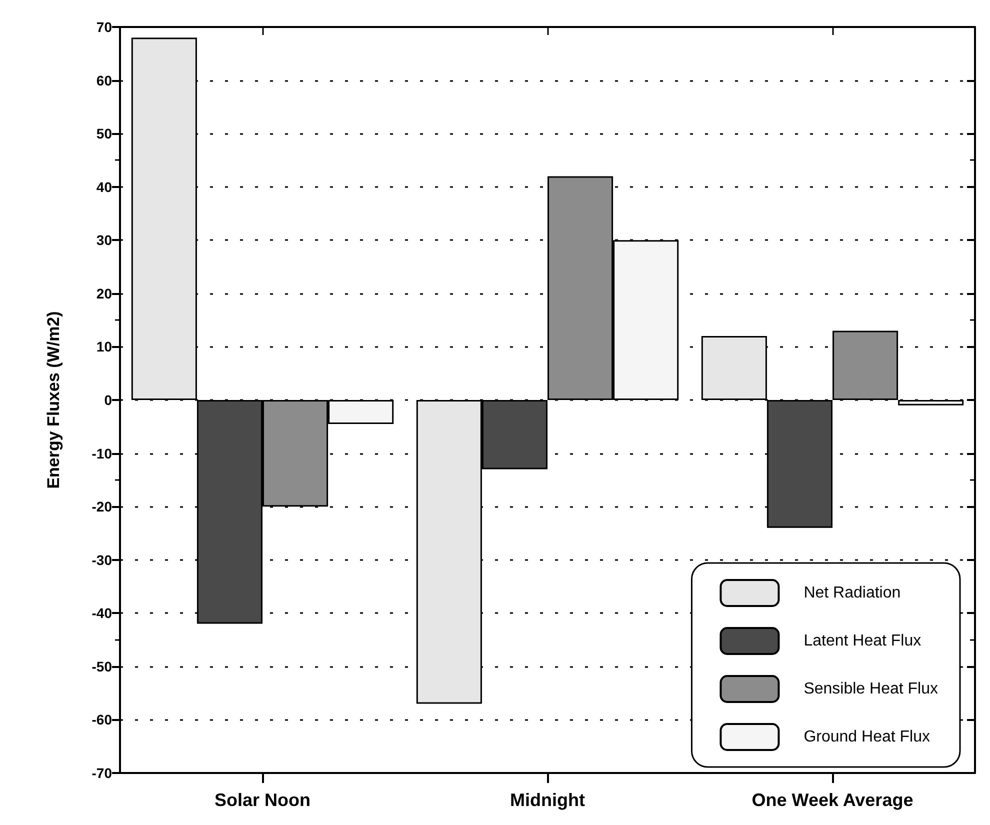 The height and width of the screenshot is (825, 990). What do you see at coordinates (104, 240) in the screenshot?
I see `y-tick-label: 30` at bounding box center [104, 240].